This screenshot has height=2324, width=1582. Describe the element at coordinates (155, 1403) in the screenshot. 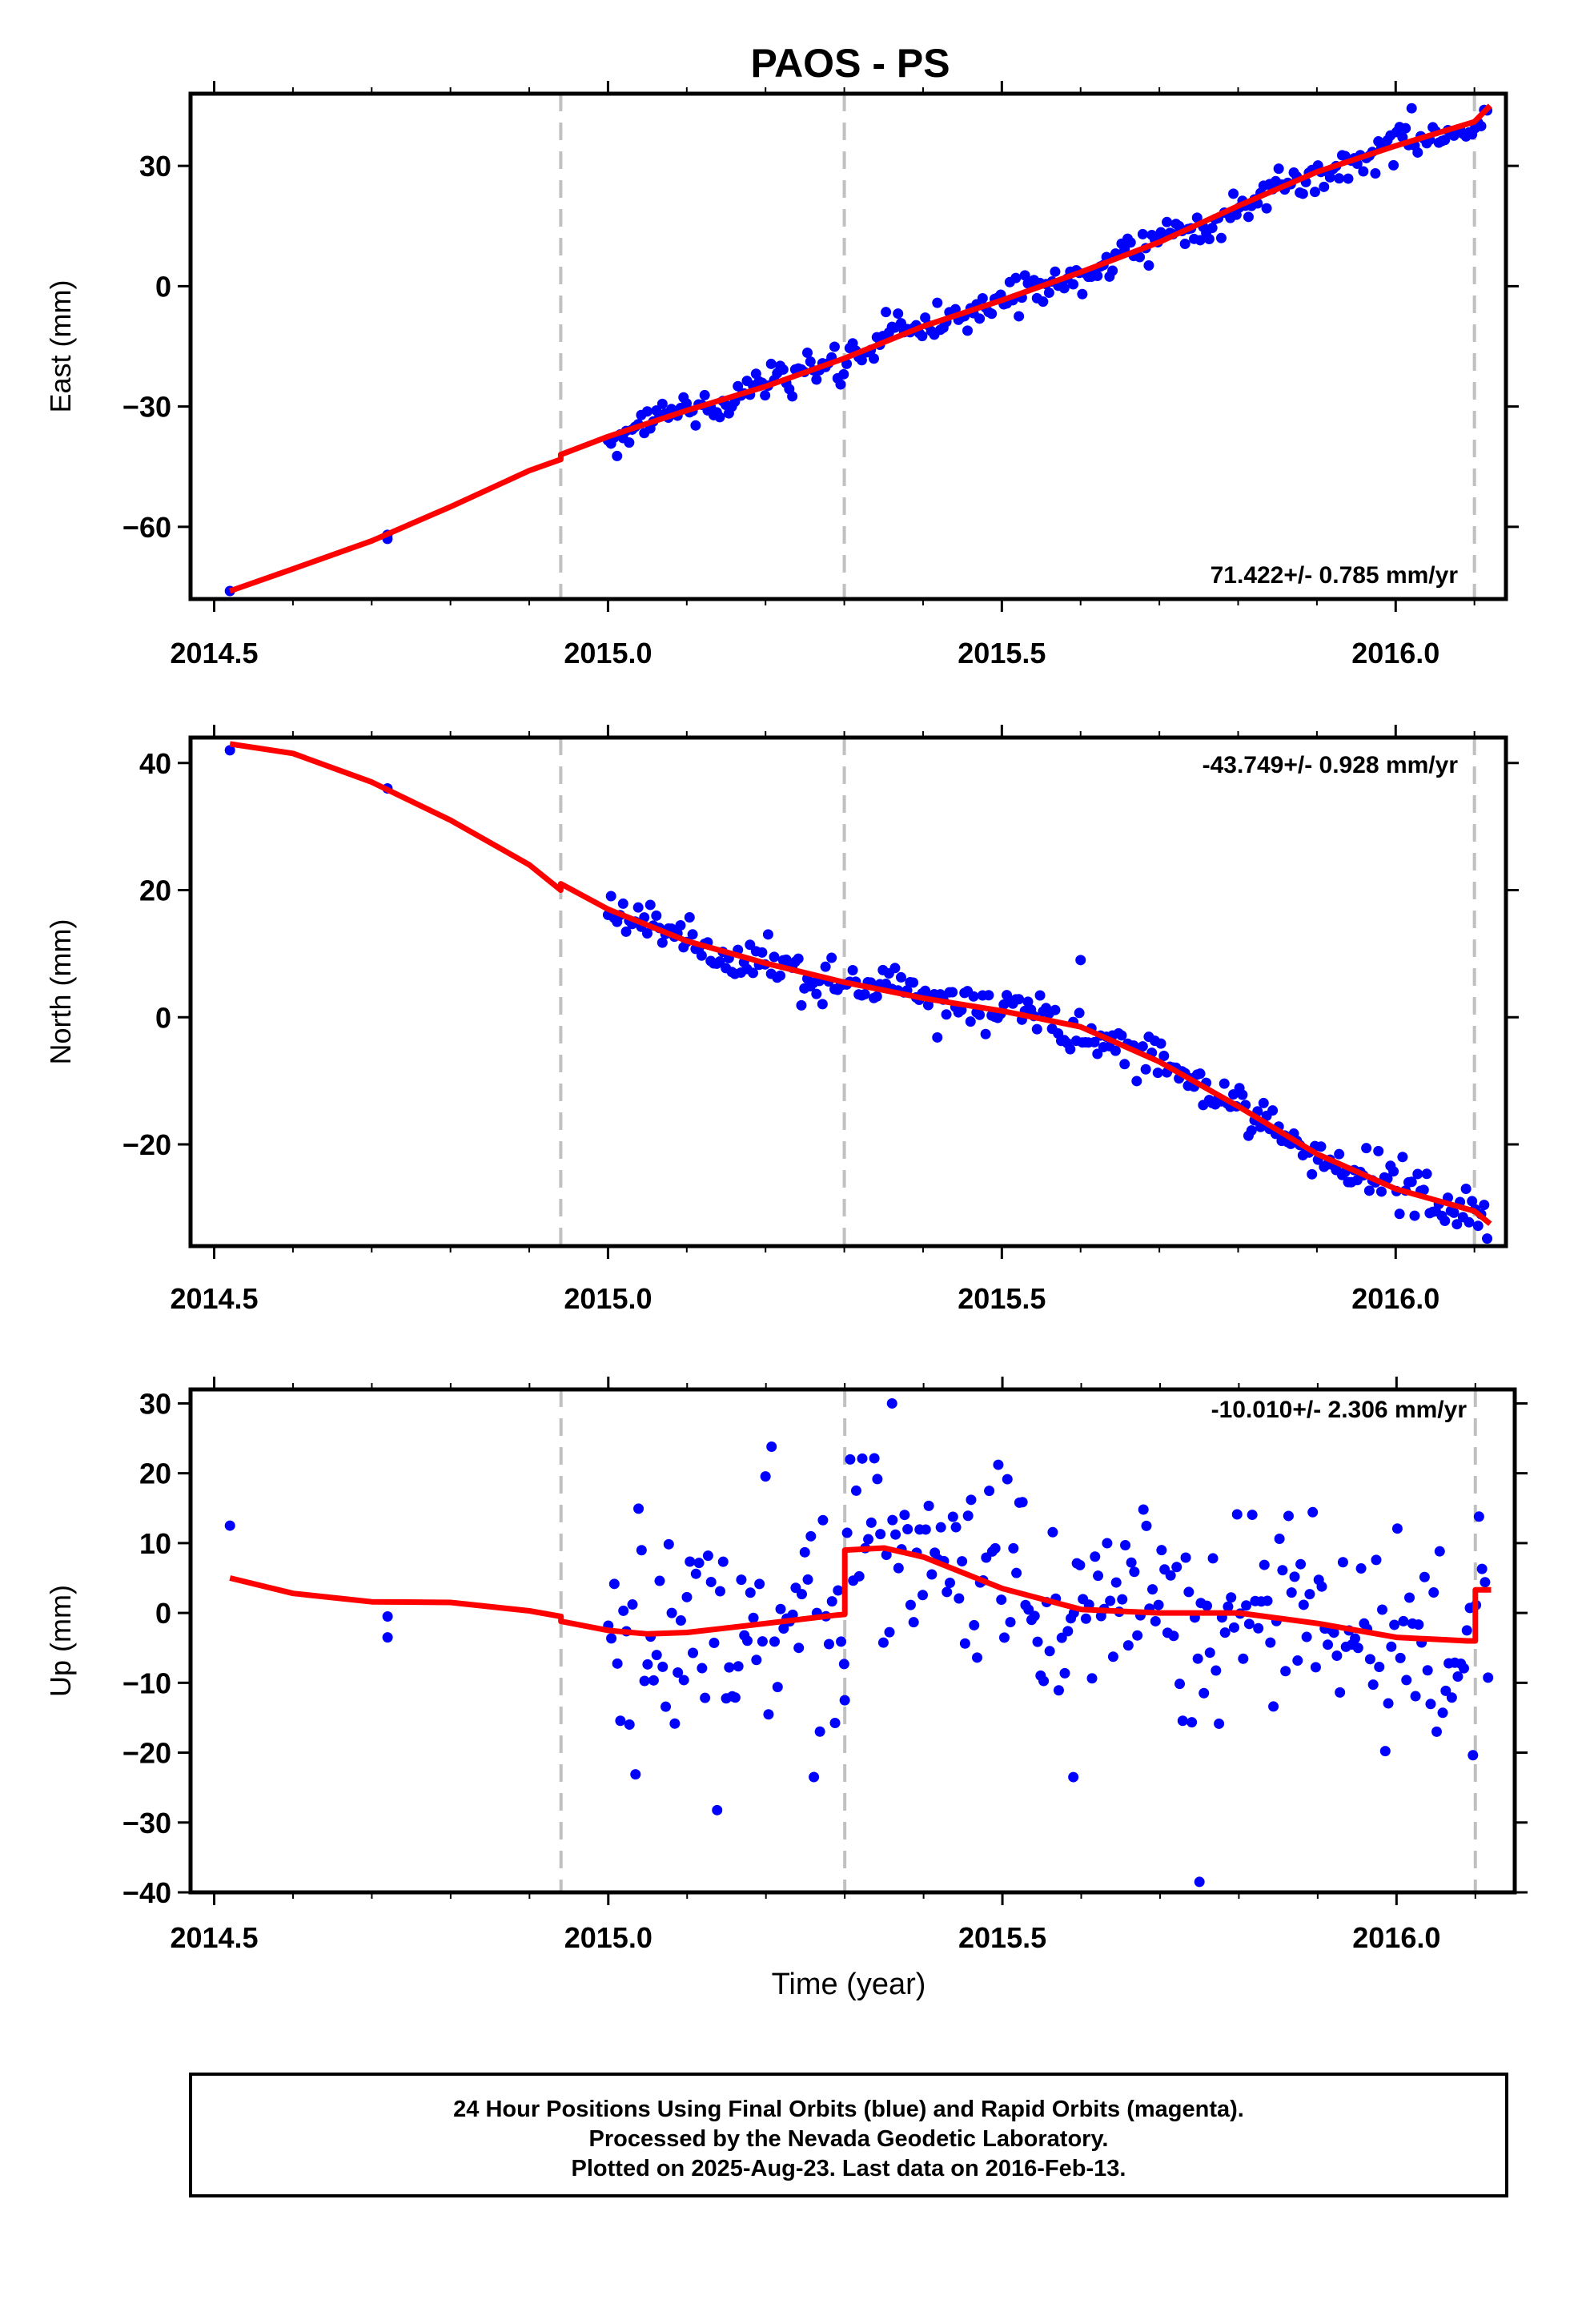

I see `y-tick-label: 30` at that location.